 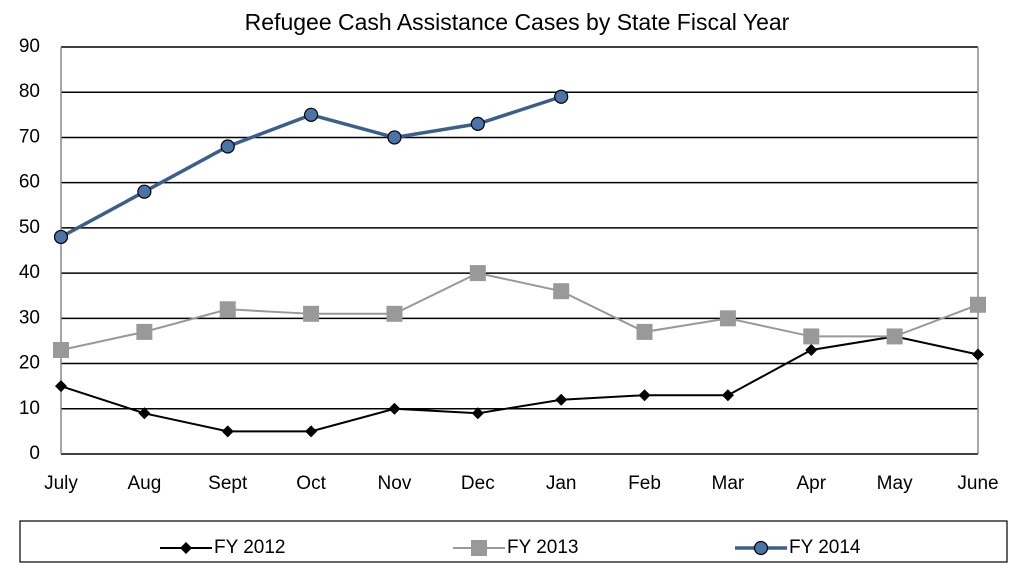 I want to click on y-tick-label: 0, so click(x=34, y=453).